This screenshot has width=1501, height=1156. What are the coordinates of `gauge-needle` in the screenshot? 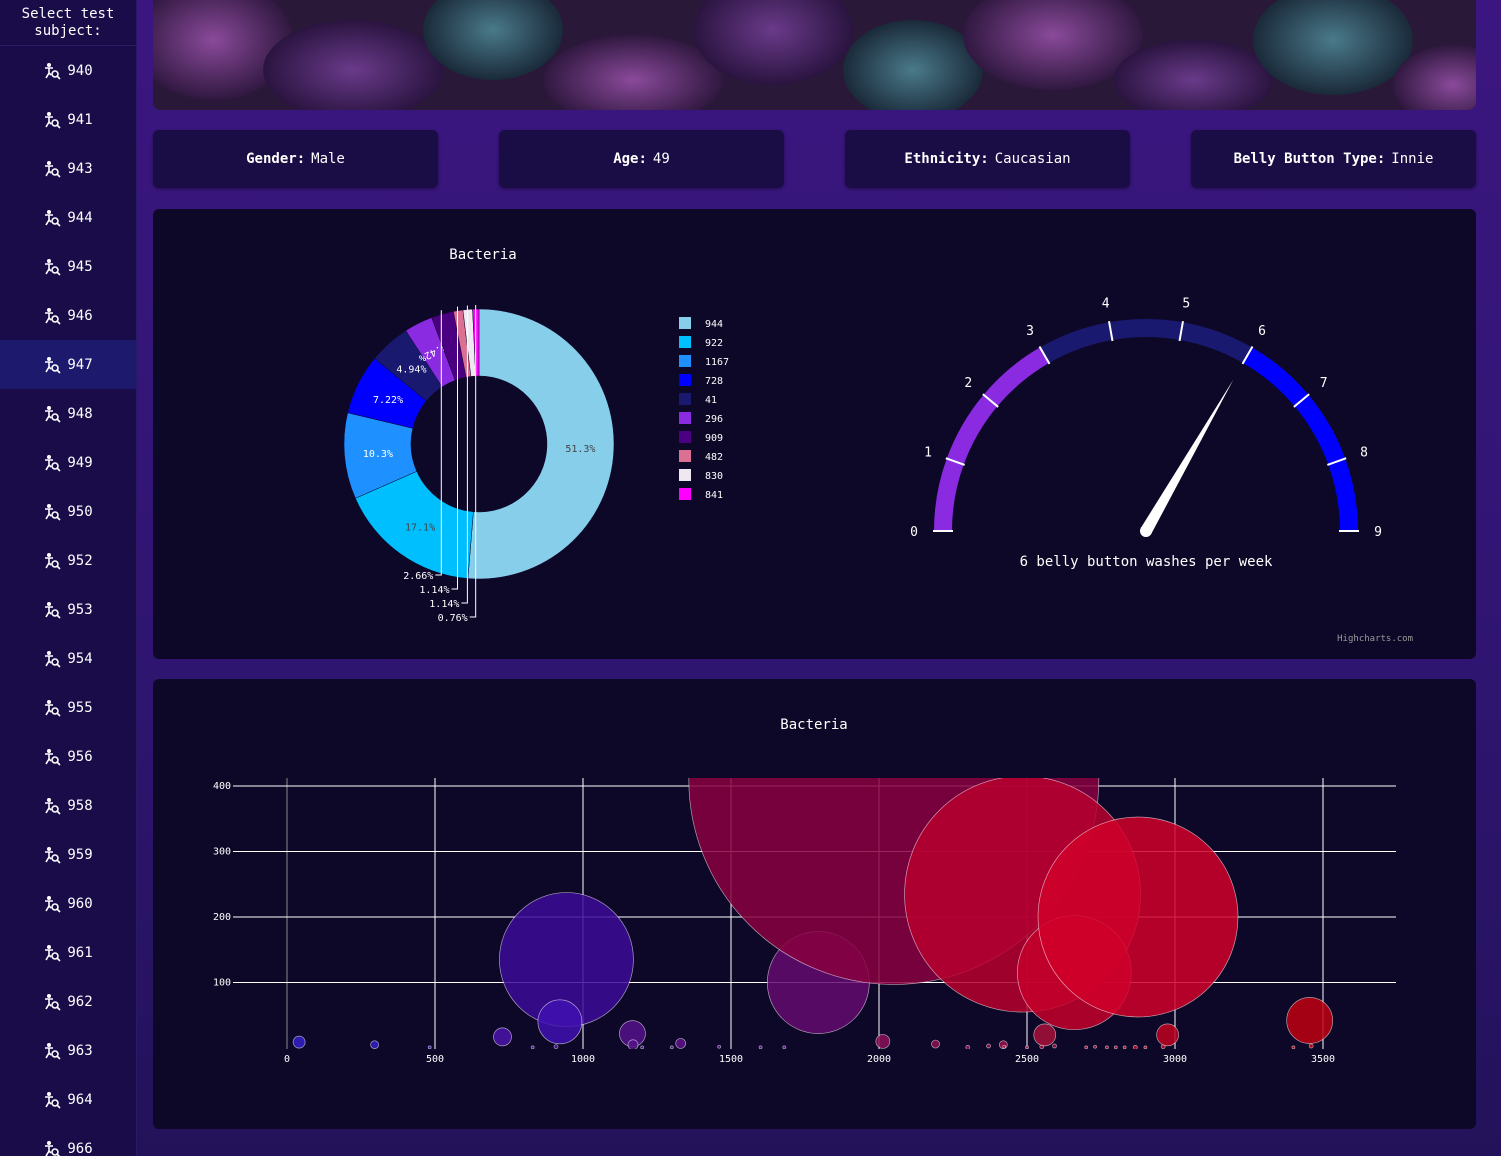 It's located at (1187, 456).